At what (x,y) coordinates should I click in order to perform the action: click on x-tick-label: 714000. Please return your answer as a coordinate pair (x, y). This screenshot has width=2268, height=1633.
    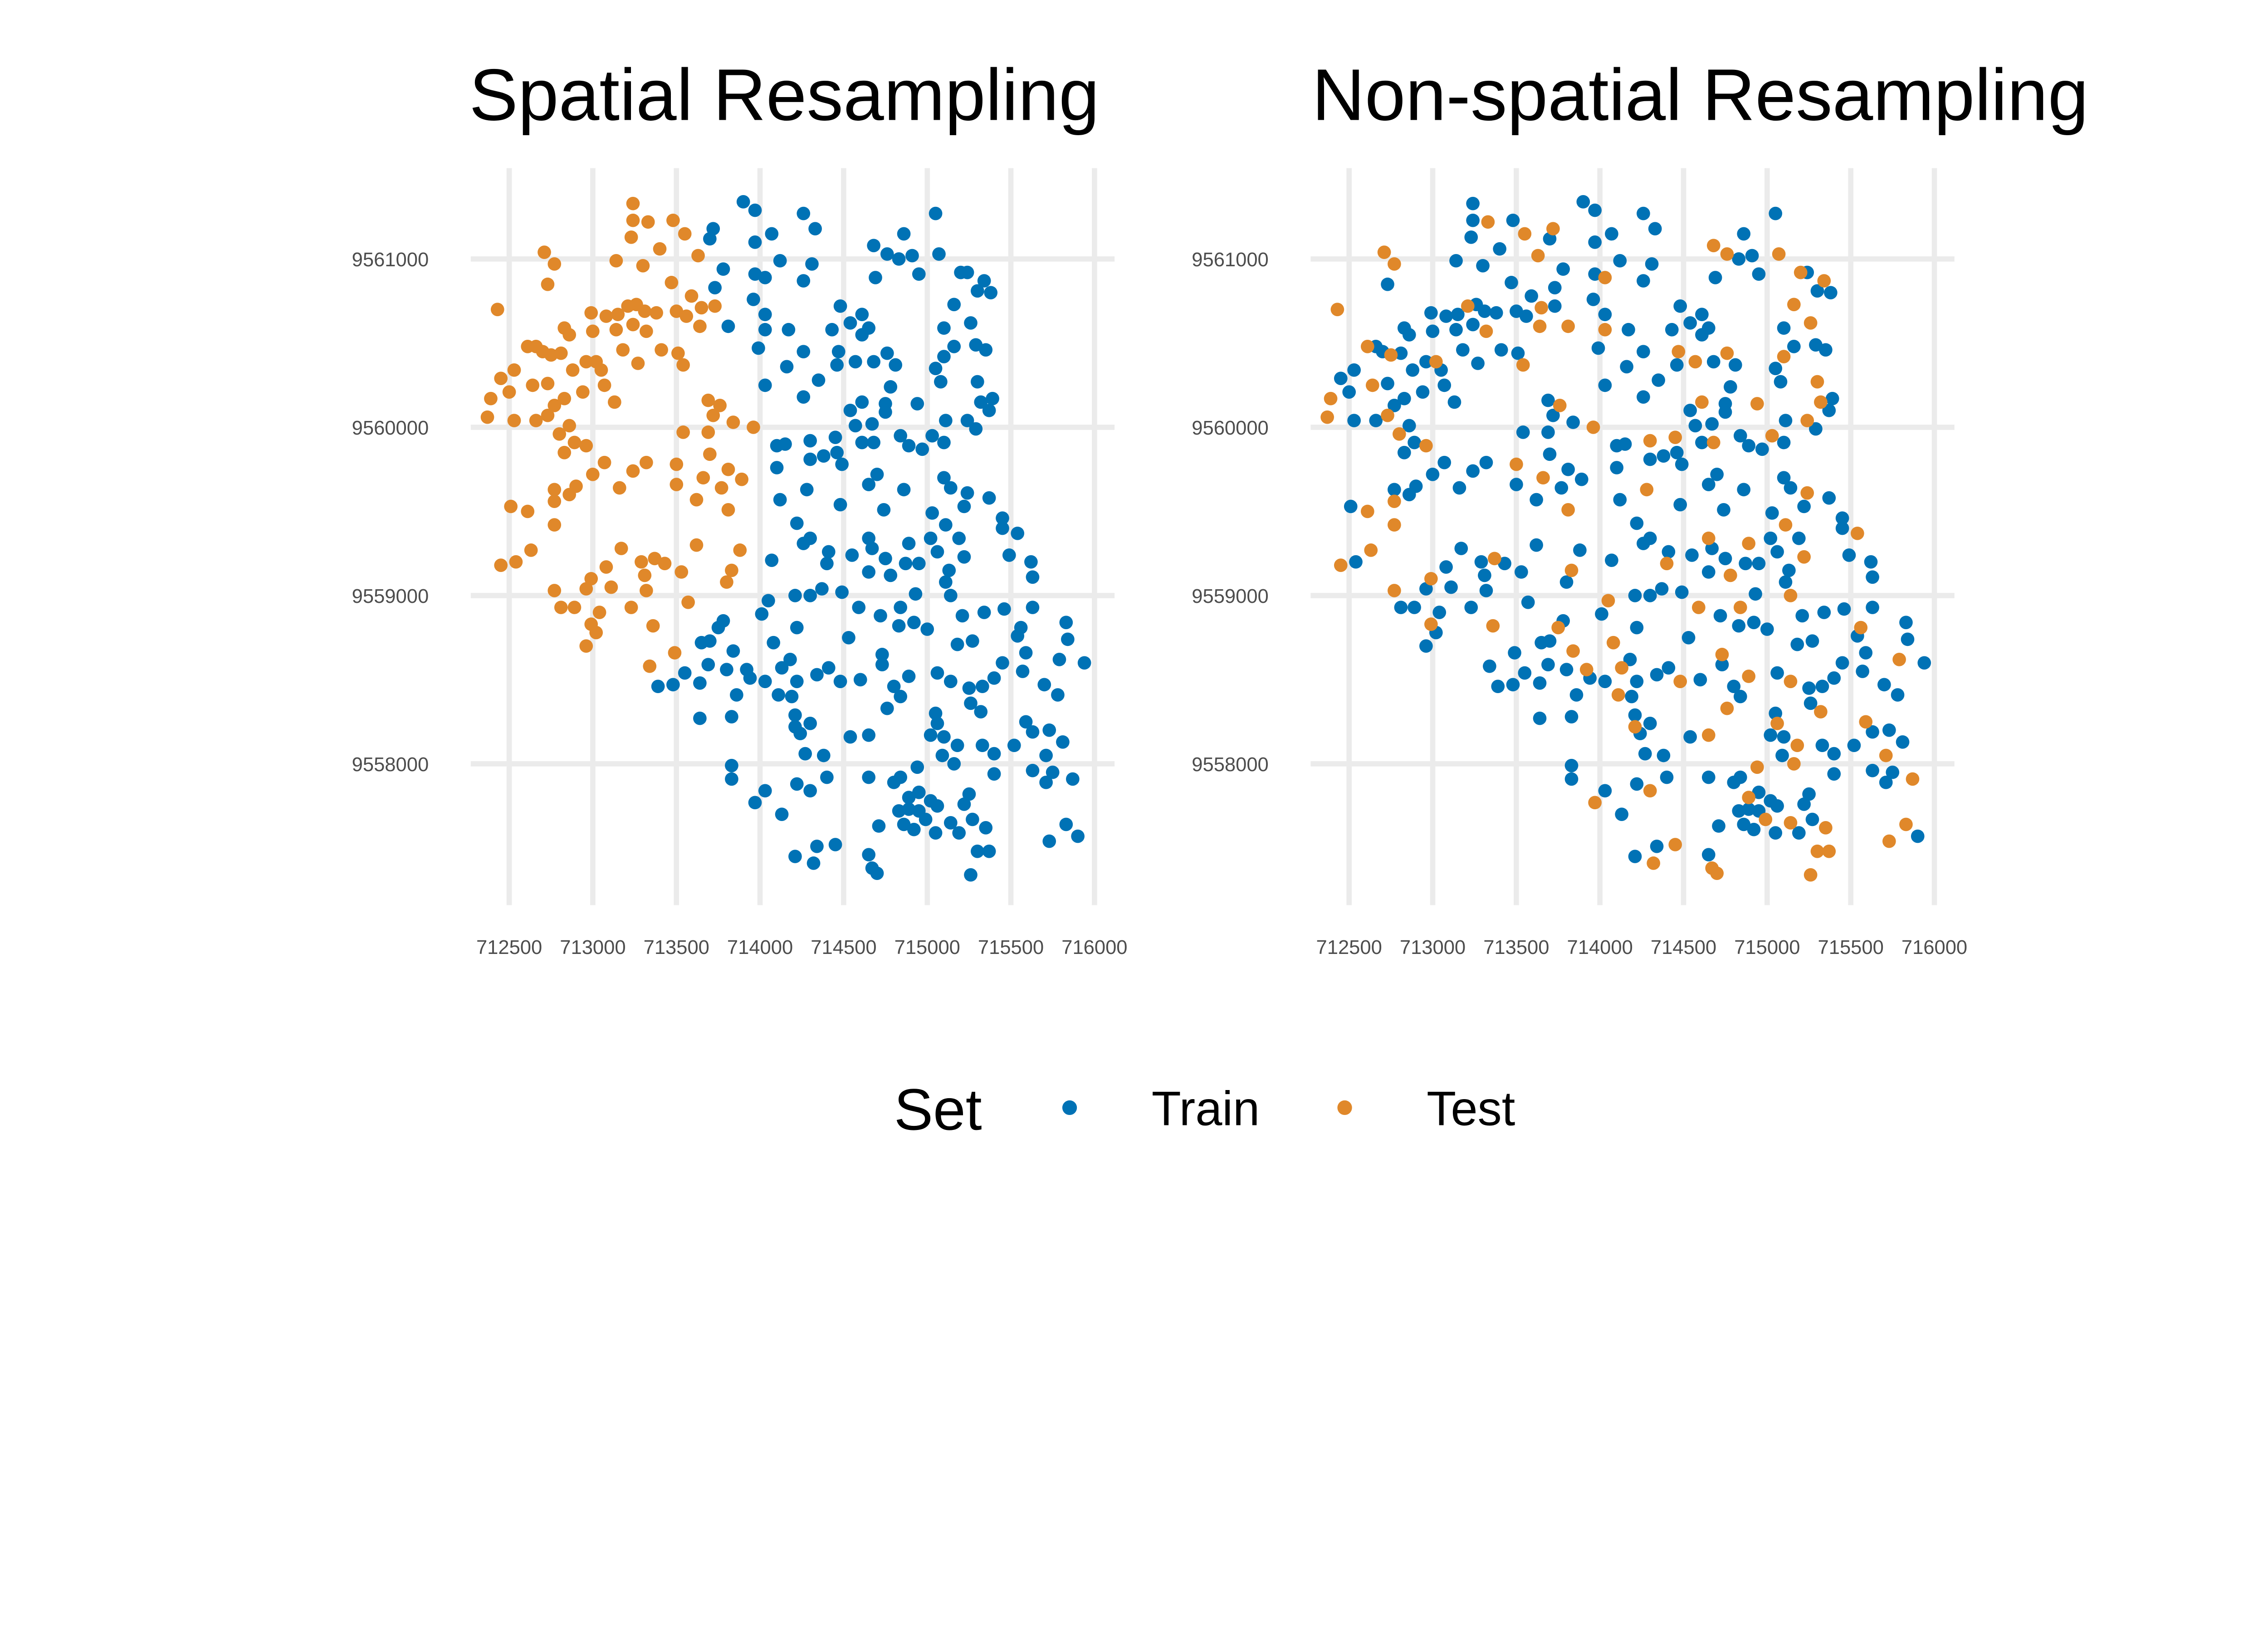
    Looking at the image, I should click on (760, 947).